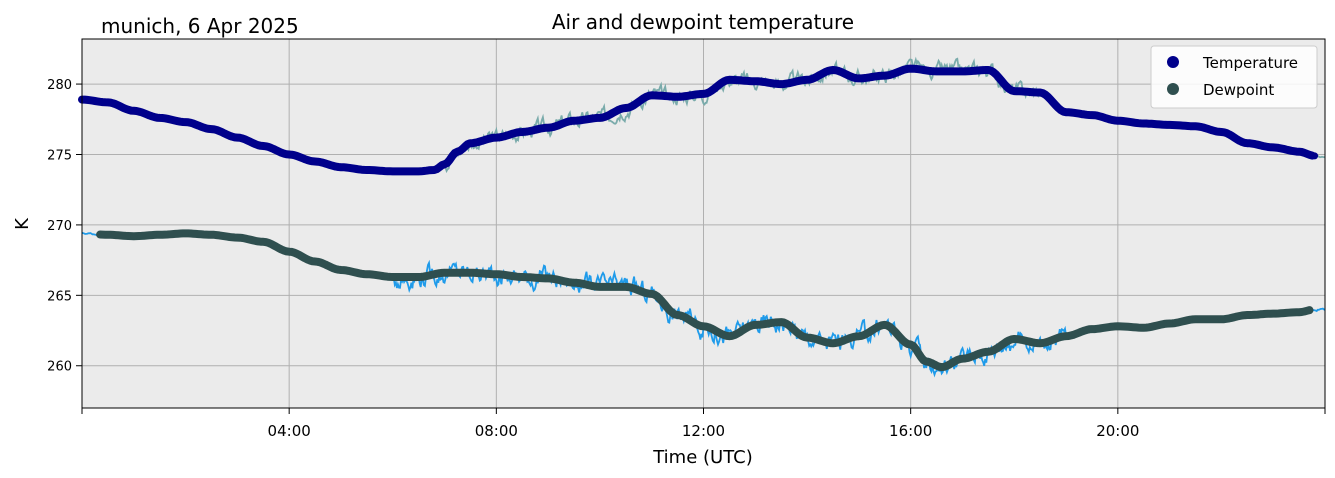  What do you see at coordinates (59, 85) in the screenshot?
I see `y-tick-label: 280` at bounding box center [59, 85].